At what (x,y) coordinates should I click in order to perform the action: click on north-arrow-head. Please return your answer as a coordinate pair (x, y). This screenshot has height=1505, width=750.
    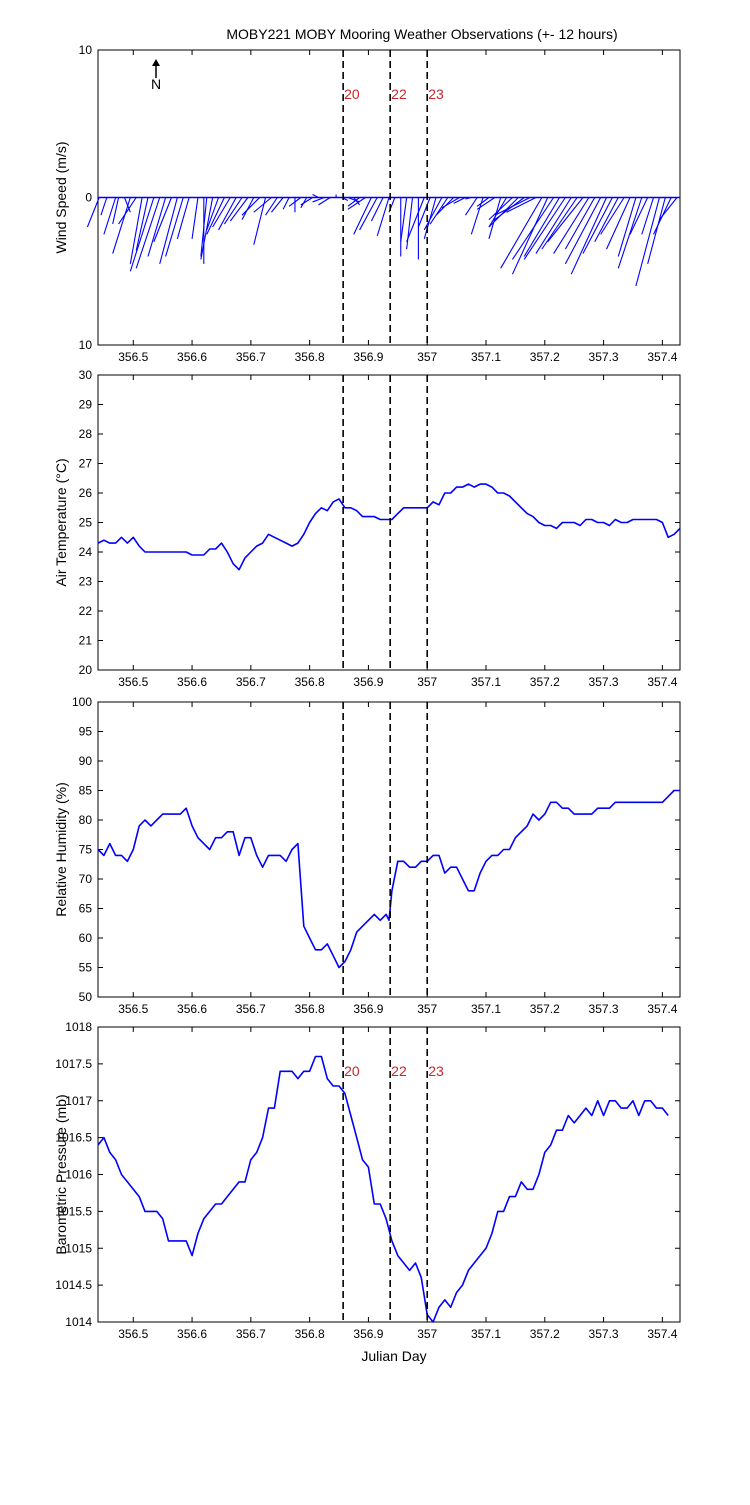
    Looking at the image, I should click on (156, 62).